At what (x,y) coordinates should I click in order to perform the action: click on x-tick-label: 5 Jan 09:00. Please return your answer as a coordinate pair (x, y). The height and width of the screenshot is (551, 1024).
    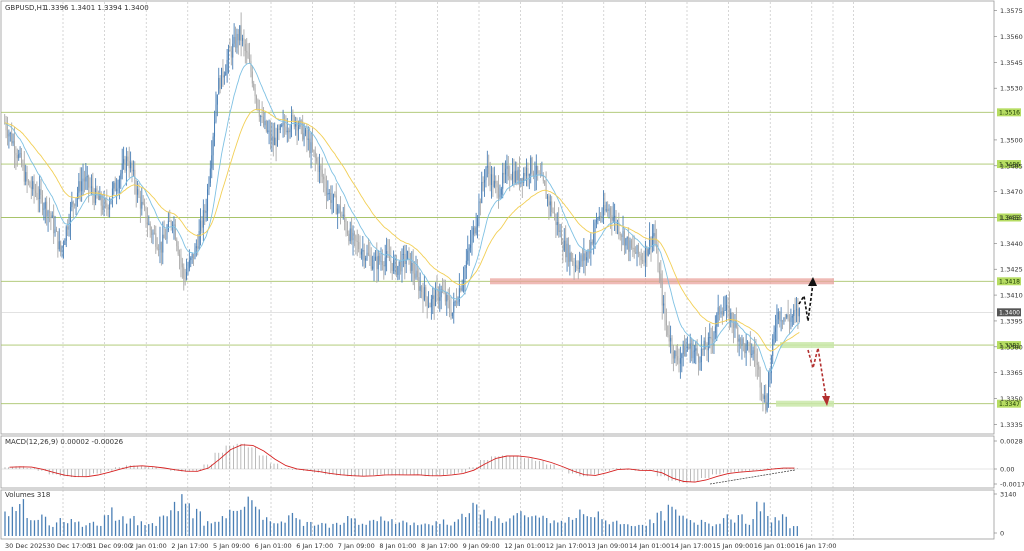
    Looking at the image, I should click on (231, 546).